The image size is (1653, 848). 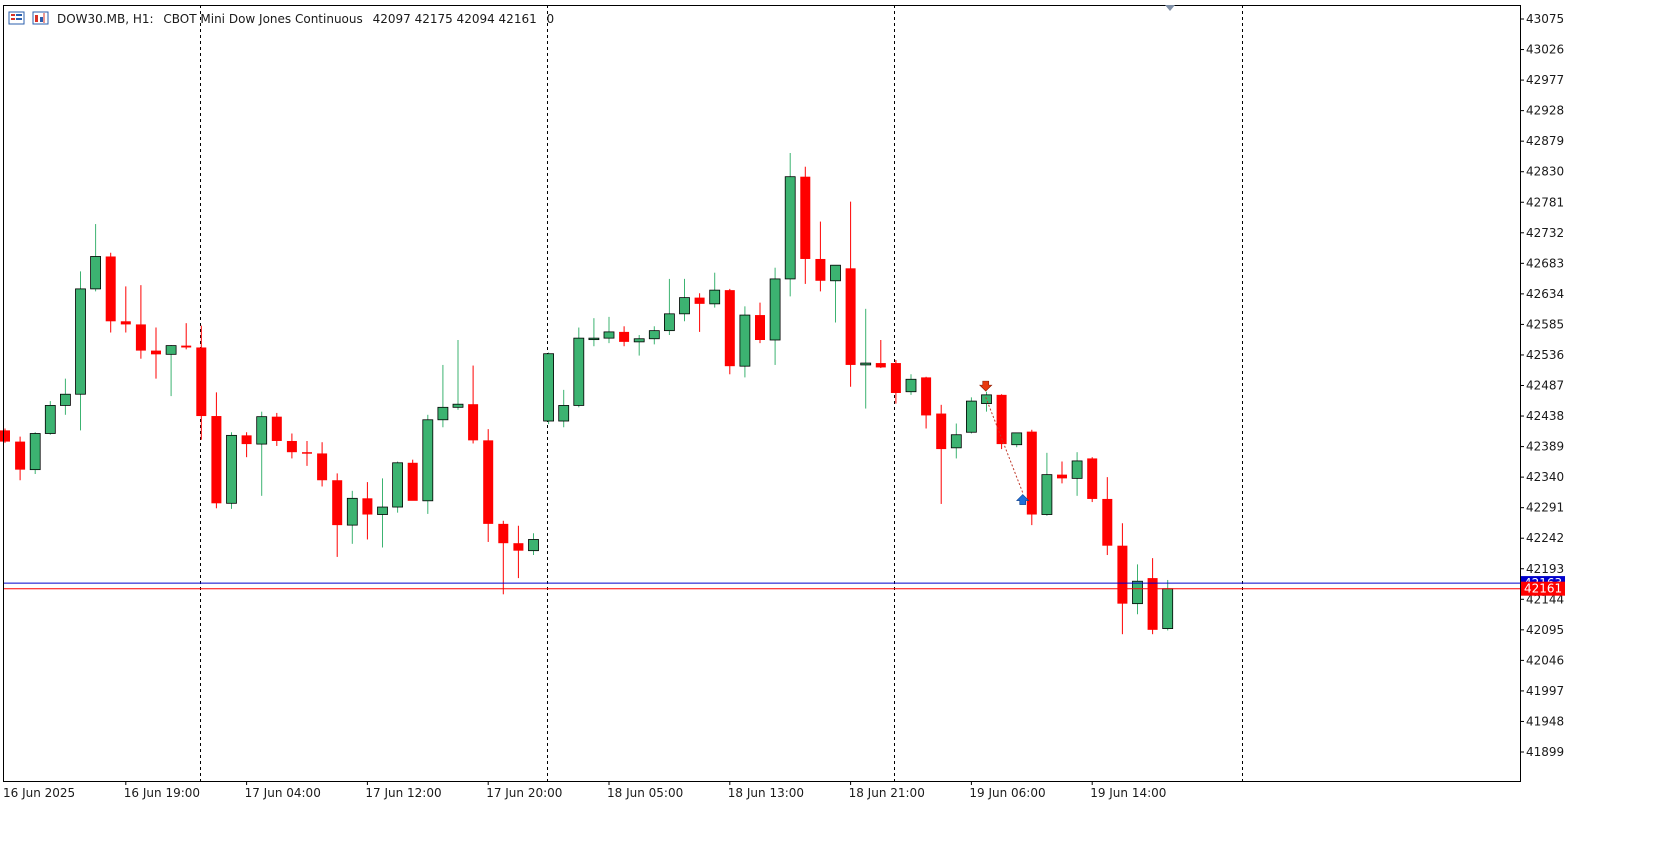 What do you see at coordinates (1545, 19) in the screenshot?
I see `price-tick-label: 43075` at bounding box center [1545, 19].